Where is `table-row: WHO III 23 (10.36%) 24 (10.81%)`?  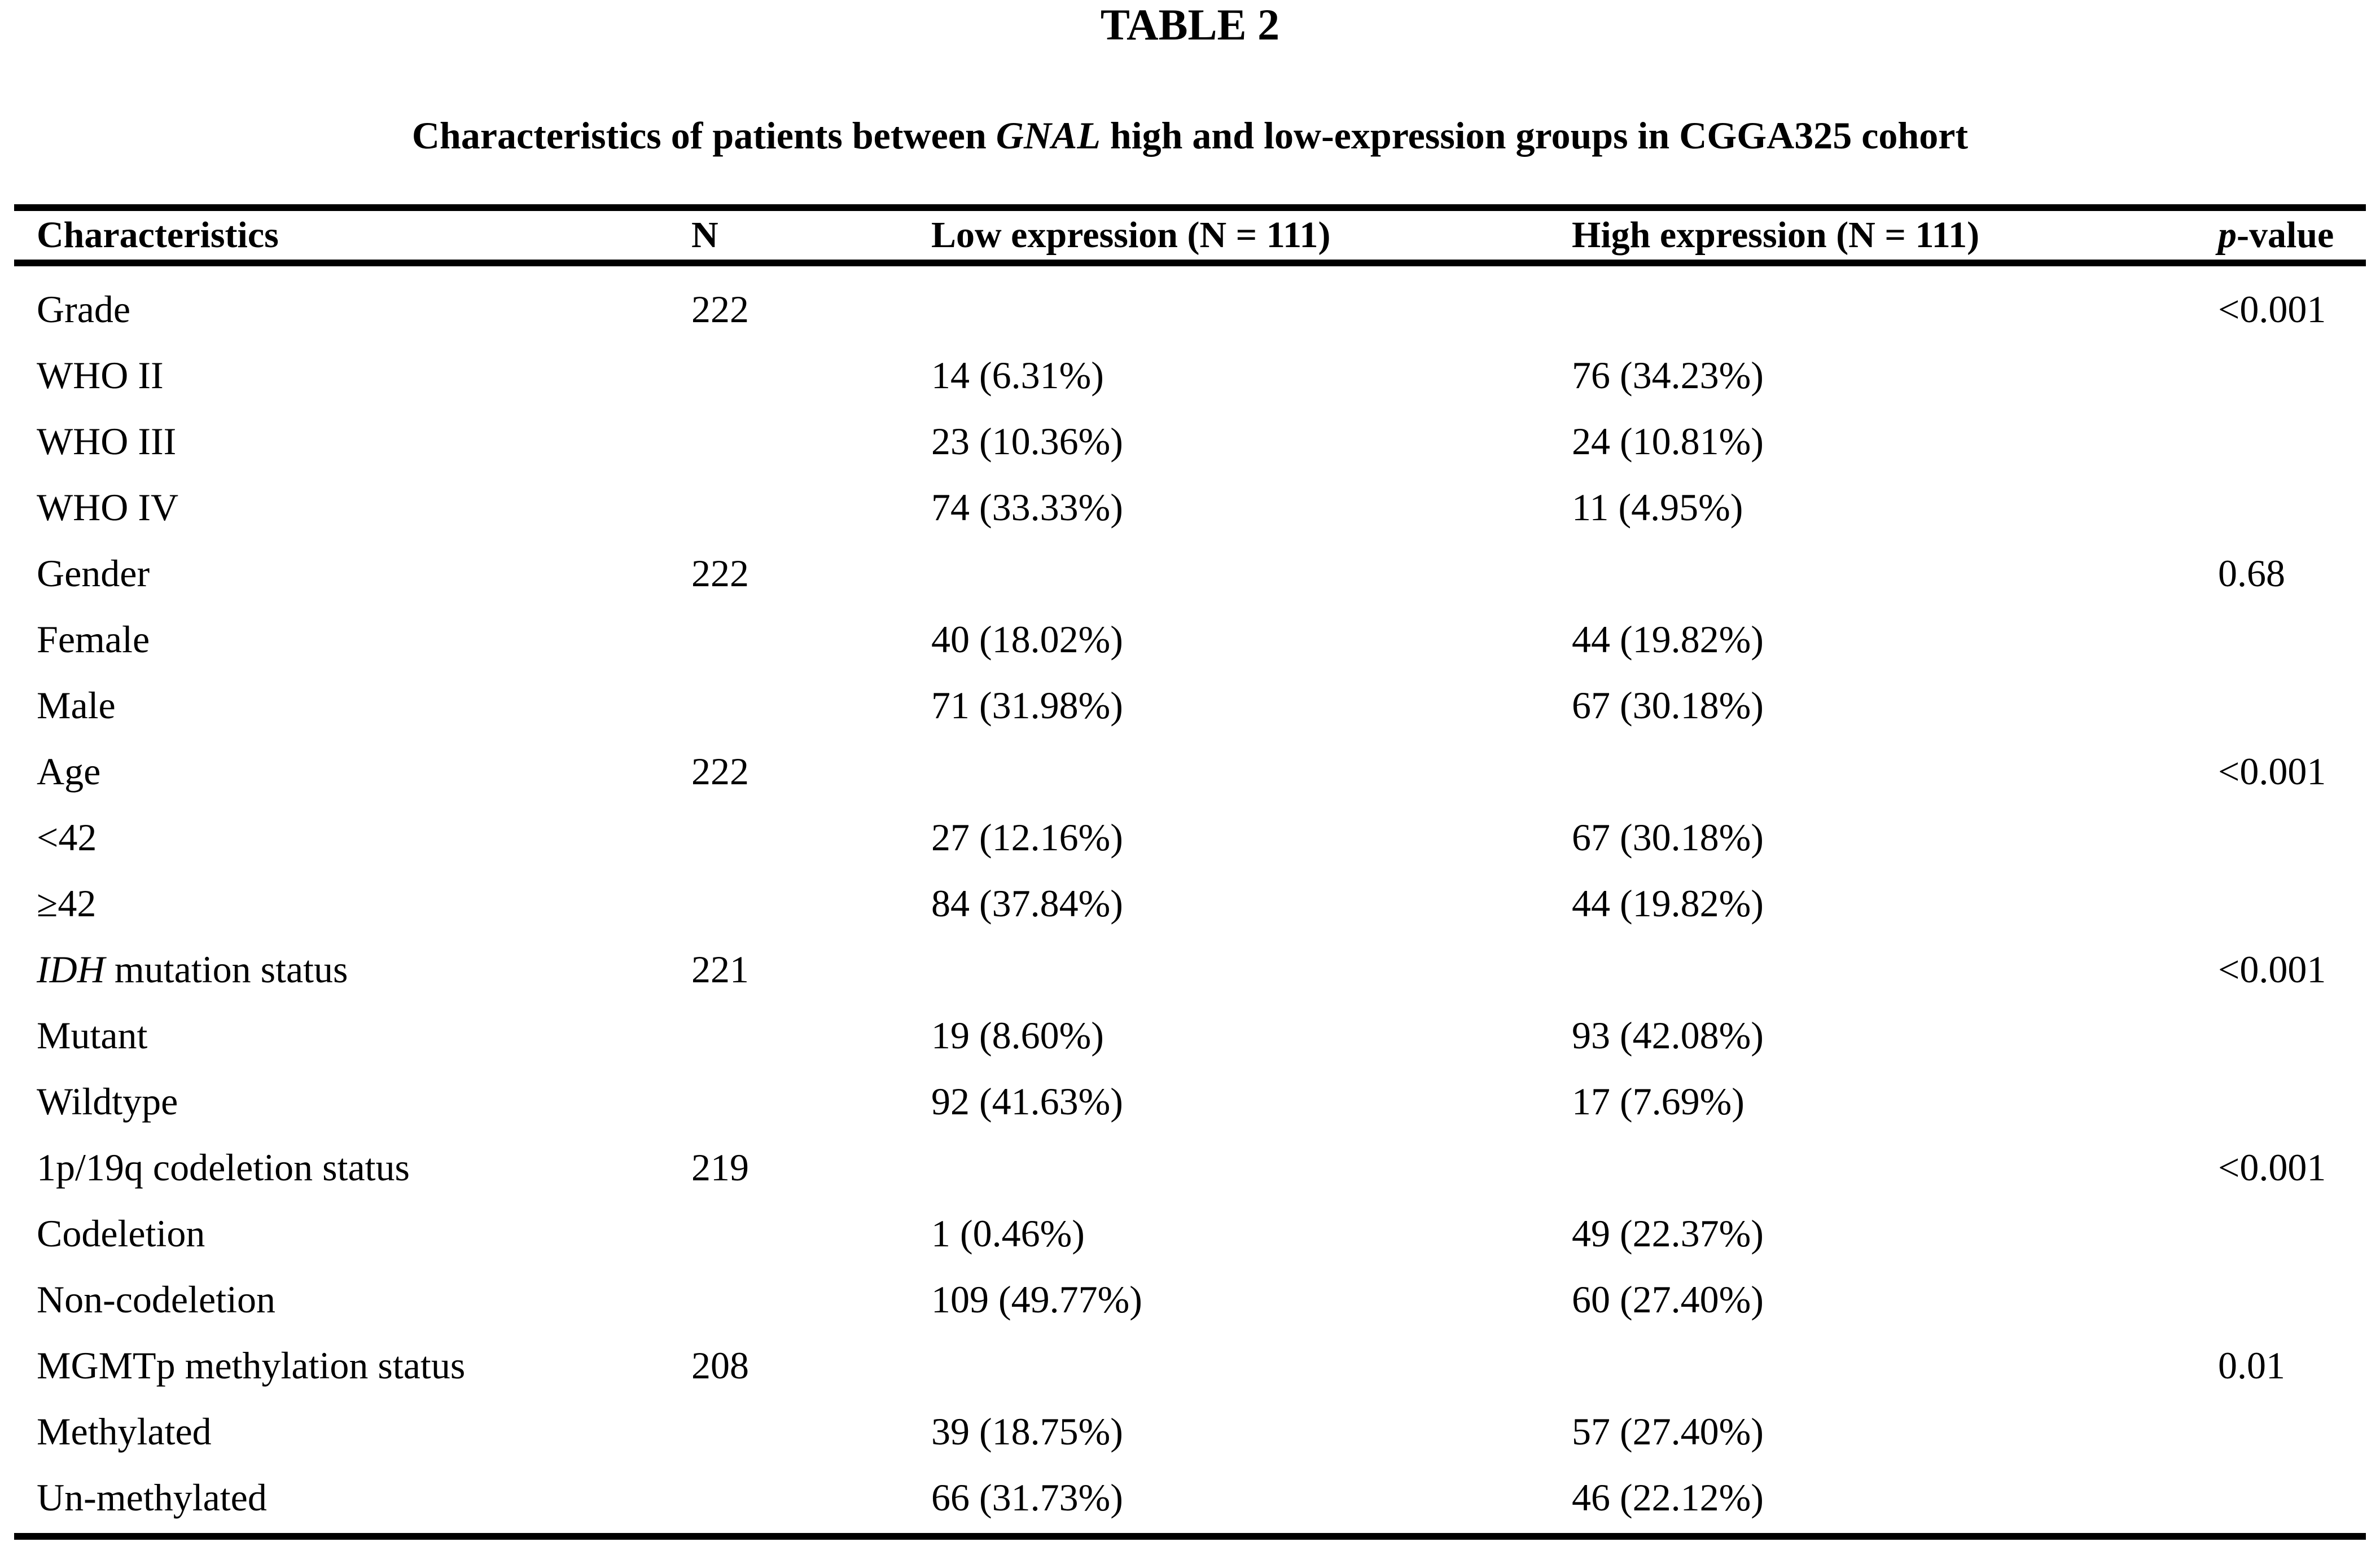 table-row: WHO III 23 (10.36%) 24 (10.81%) is located at coordinates (1190, 441).